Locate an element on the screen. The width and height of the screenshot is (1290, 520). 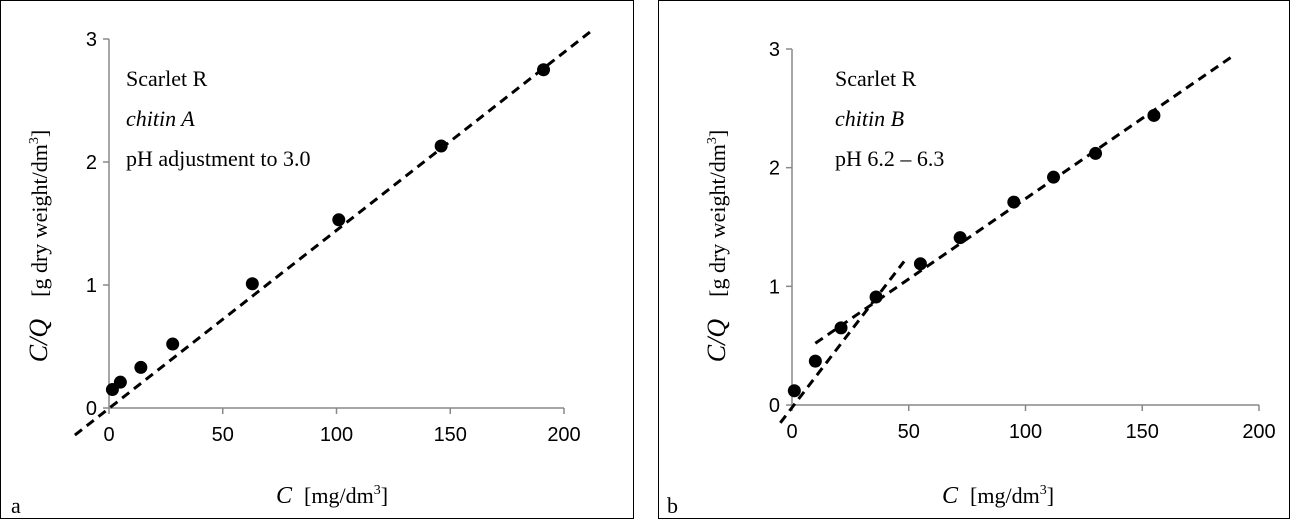
annotation-line-b-2: pH 6.2 – 6.3 is located at coordinates (889, 158).